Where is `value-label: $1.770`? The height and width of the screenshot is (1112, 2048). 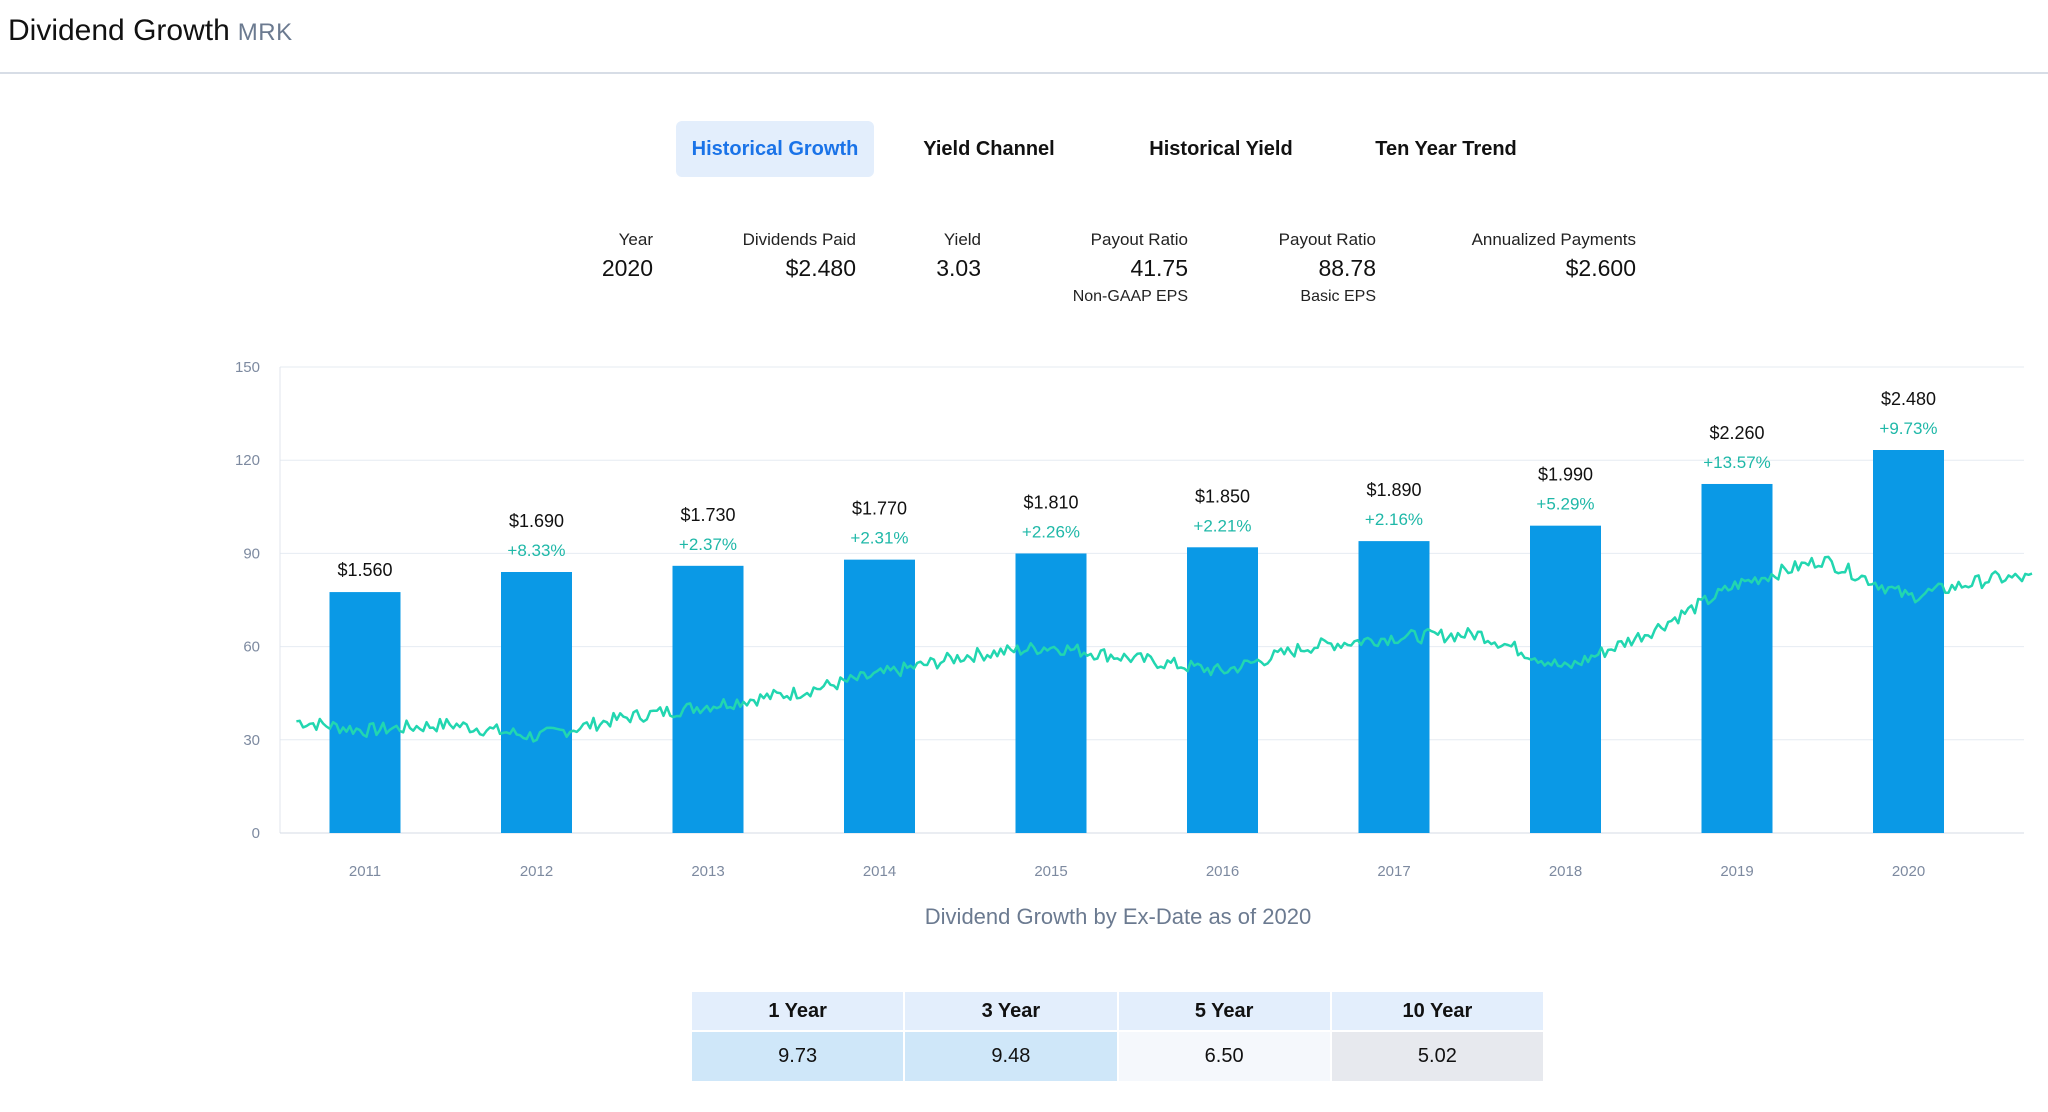 value-label: $1.770 is located at coordinates (879, 509).